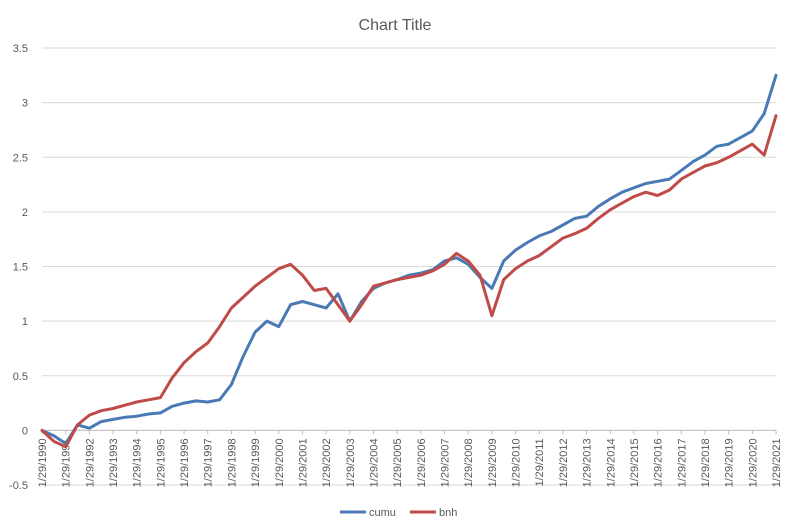  I want to click on y-tick-label: 2, so click(25, 213).